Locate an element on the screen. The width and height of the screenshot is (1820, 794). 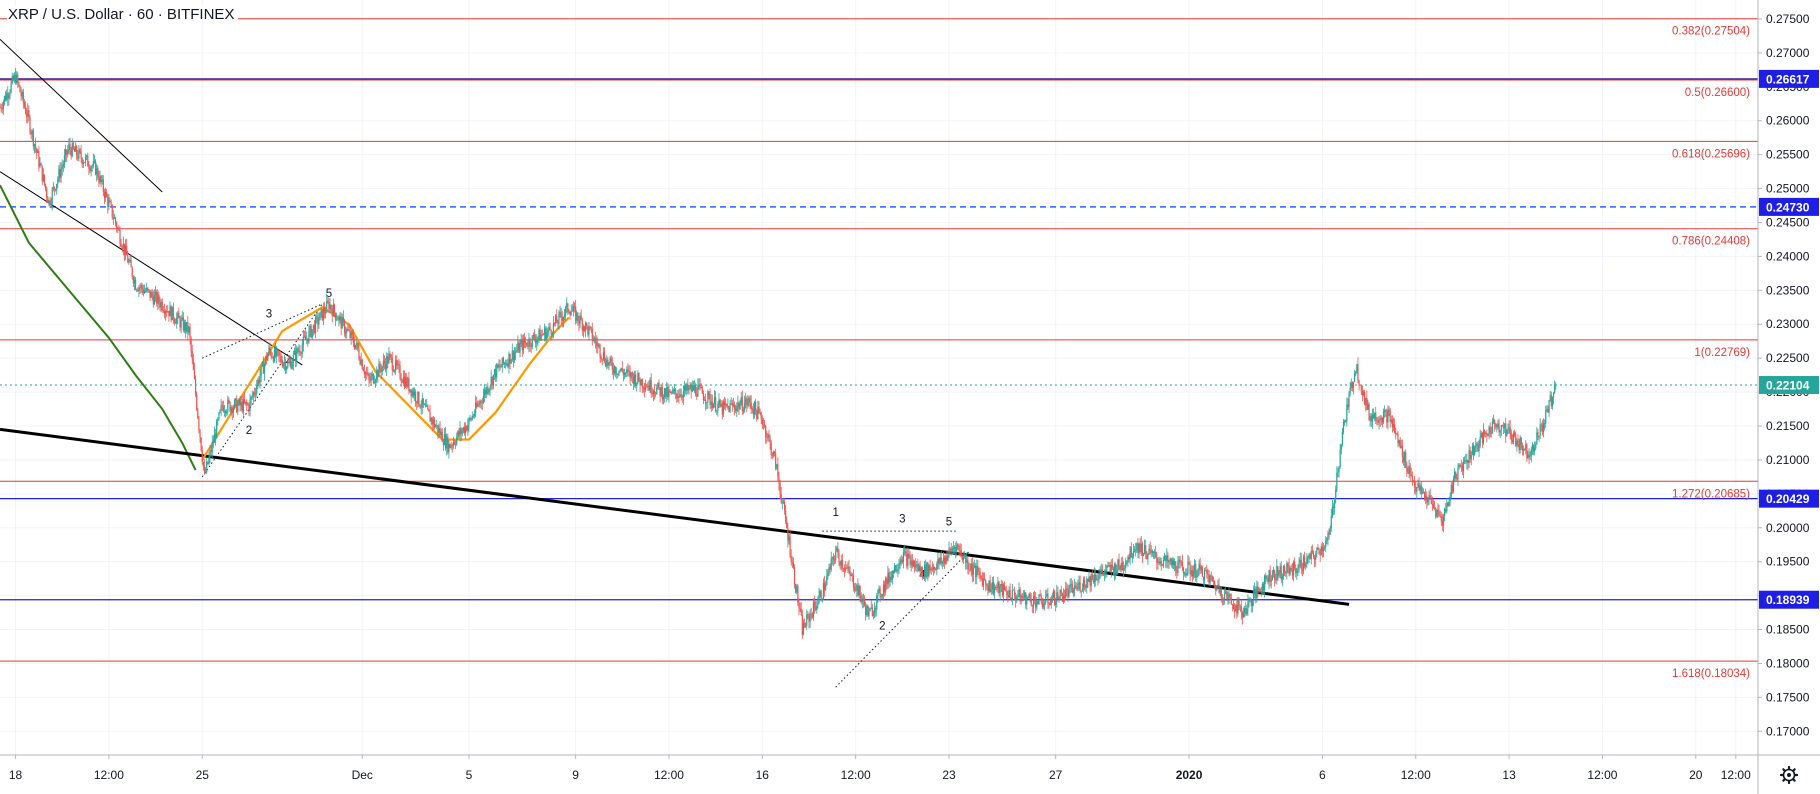
wave-label: 3 is located at coordinates (902, 519).